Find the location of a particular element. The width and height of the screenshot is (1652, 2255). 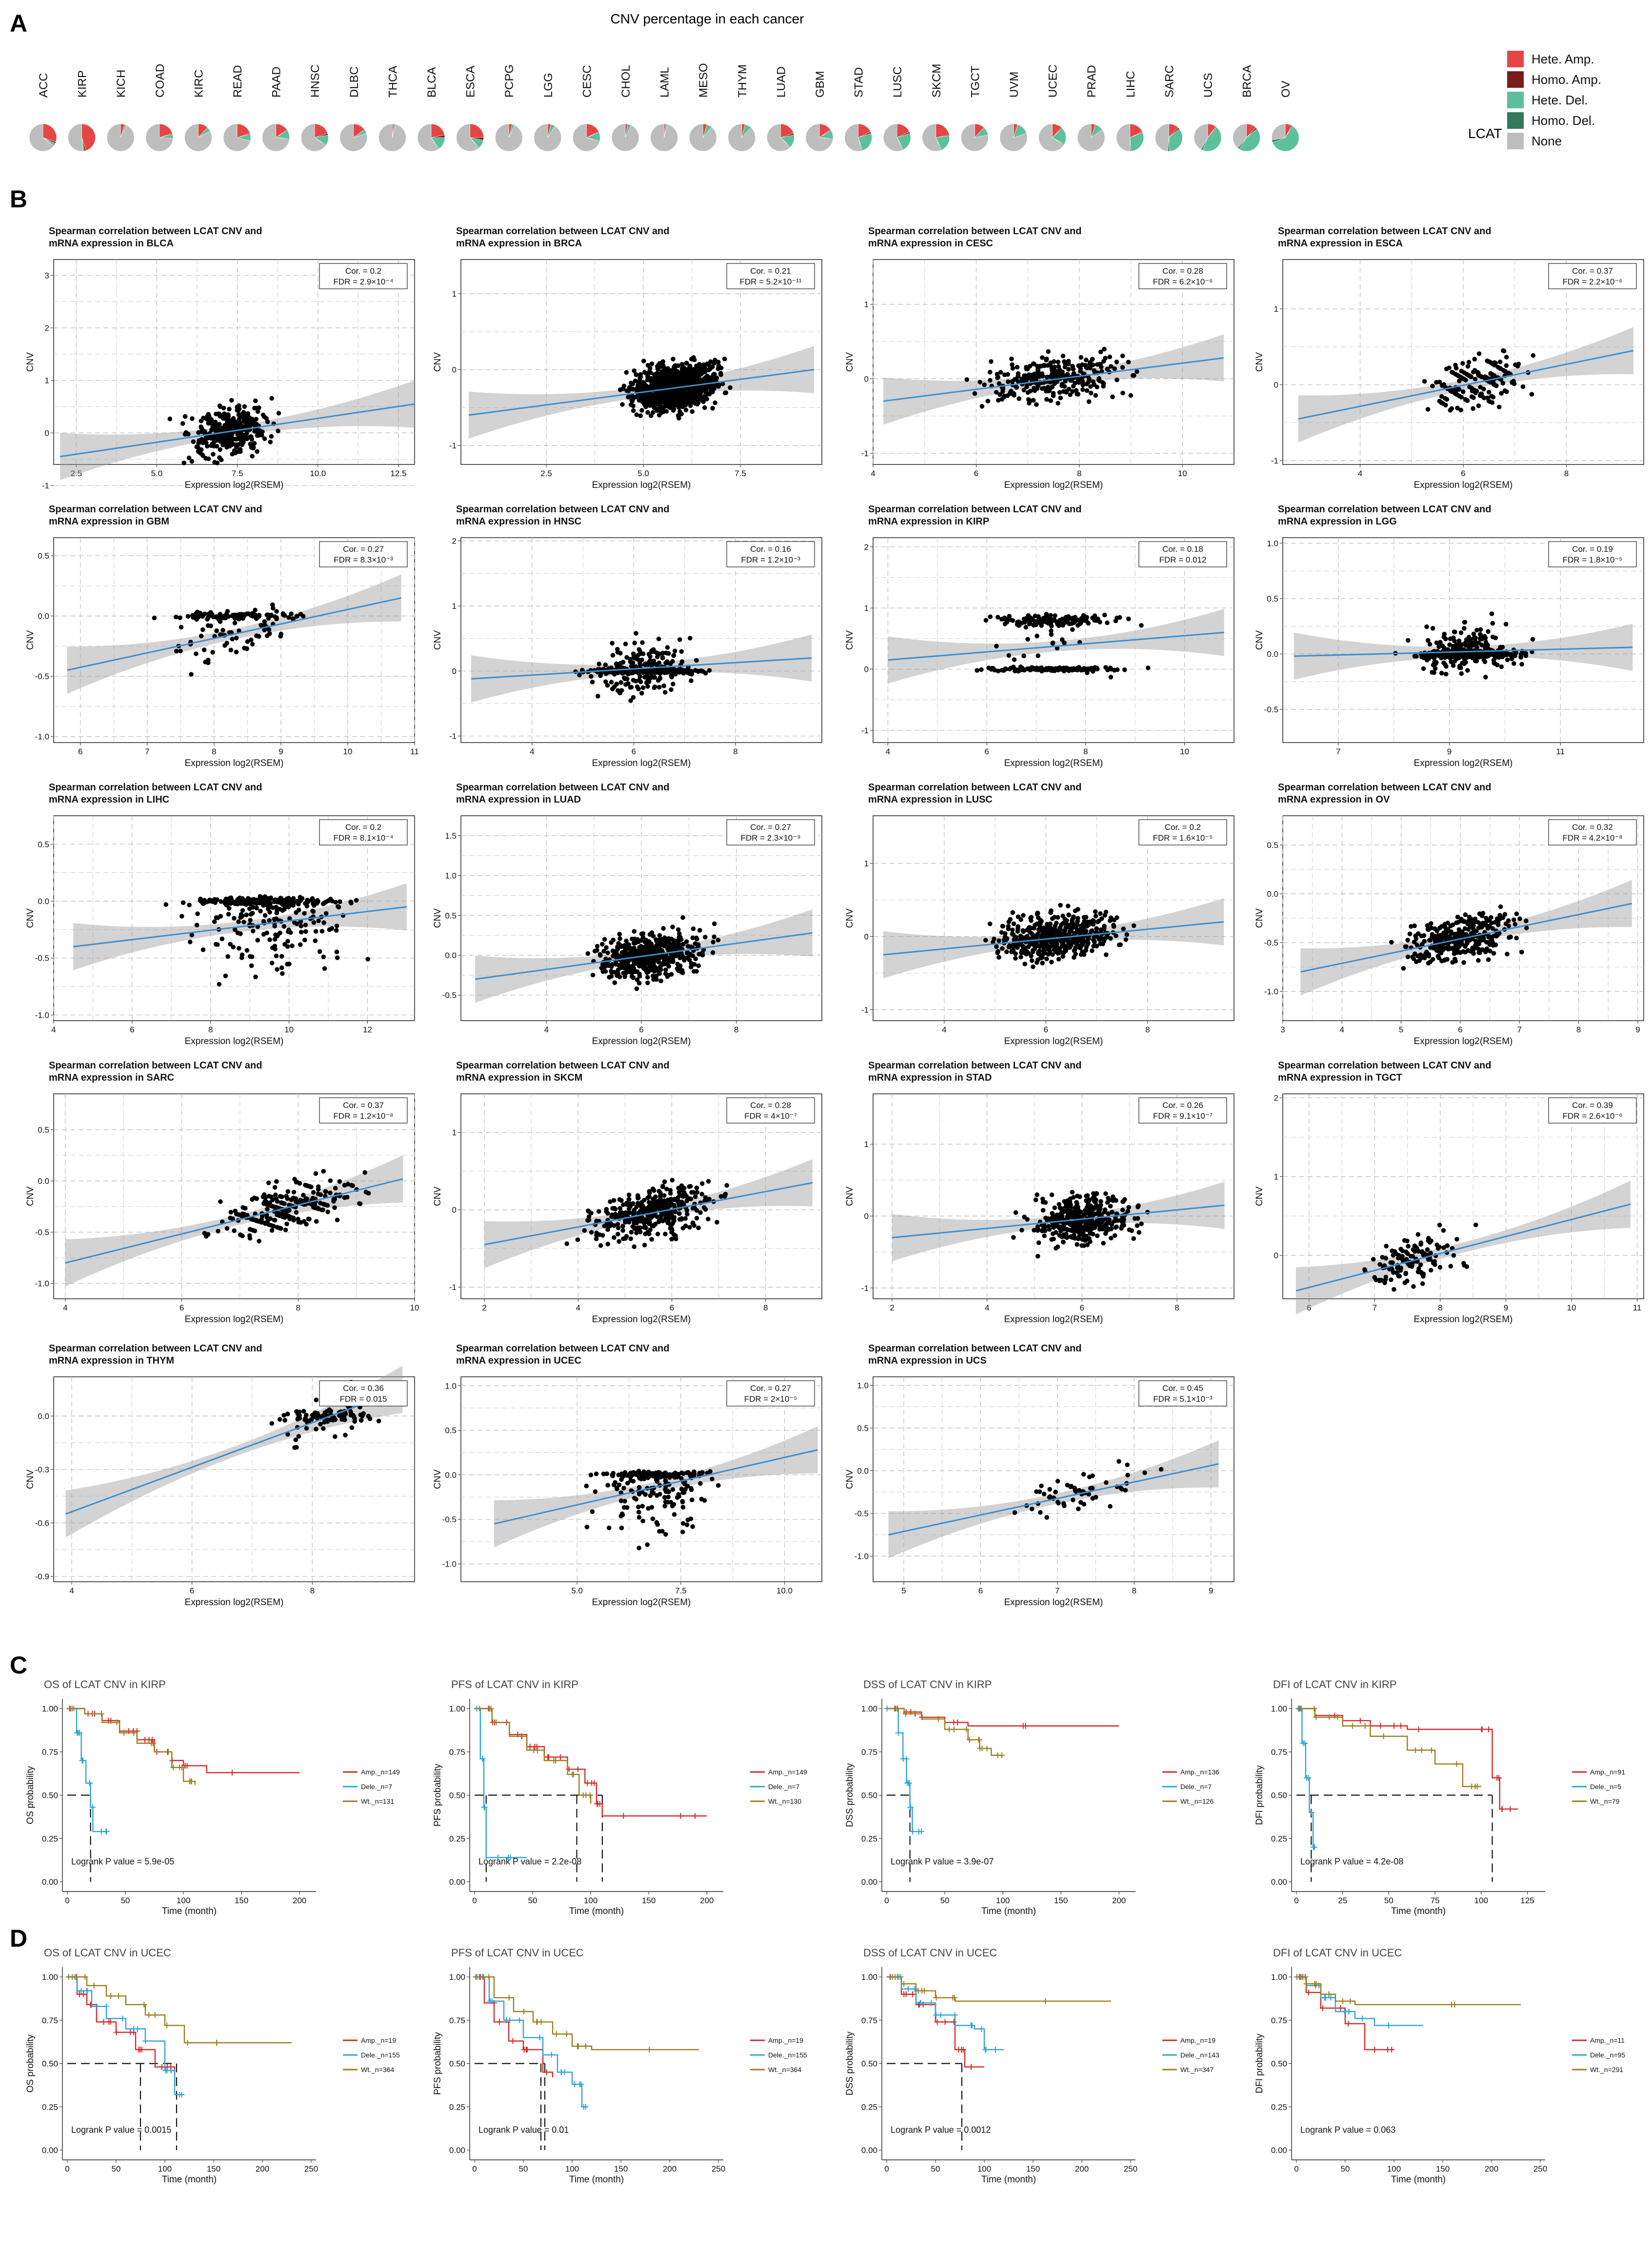

pie-slice-thca-none is located at coordinates (392, 138).